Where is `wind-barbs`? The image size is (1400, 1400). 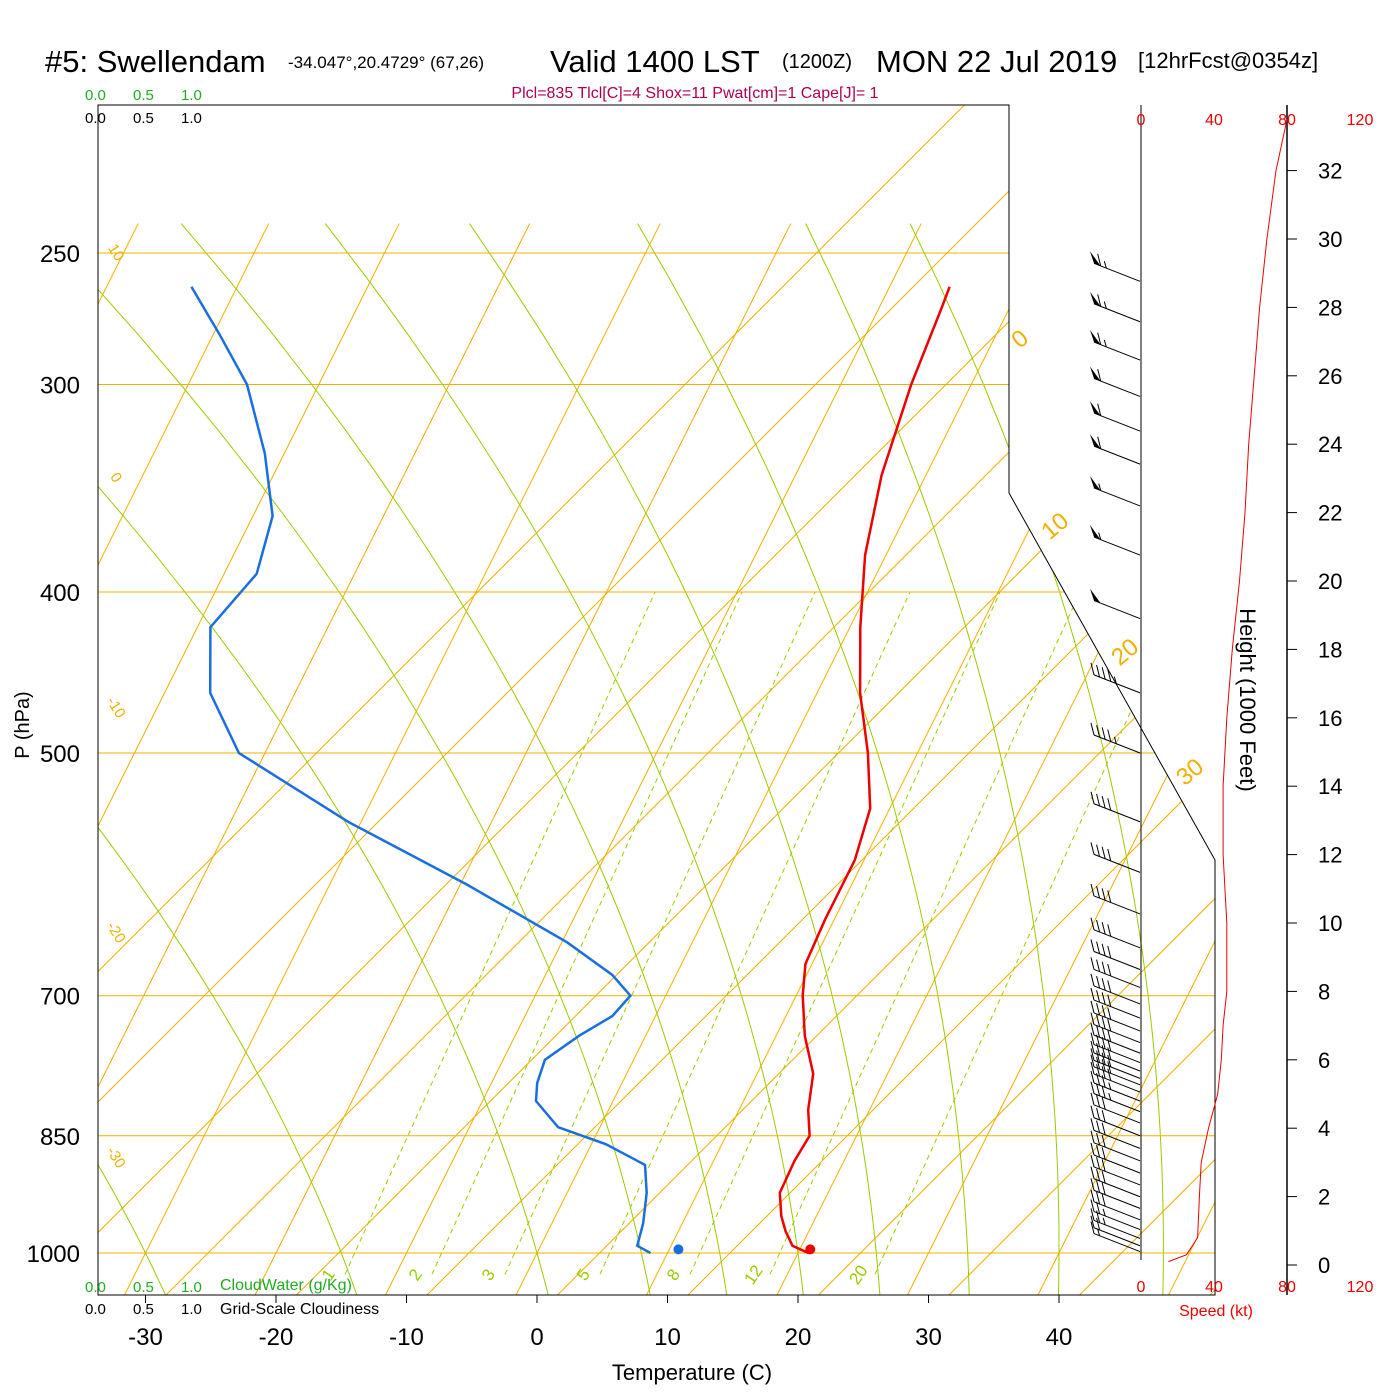
wind-barbs is located at coordinates (1115, 752).